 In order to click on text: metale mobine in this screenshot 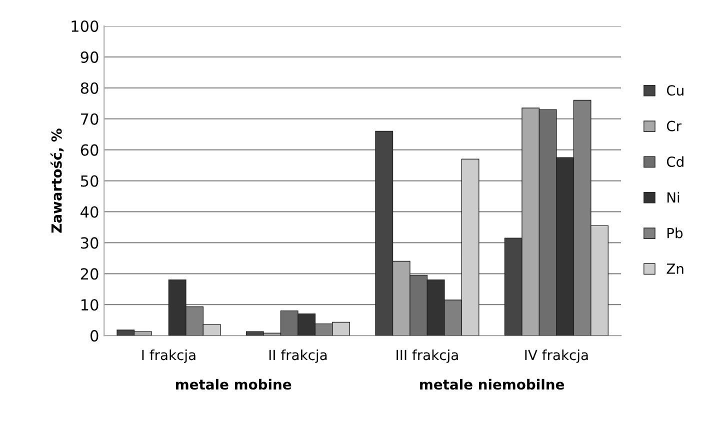, I will do `click(234, 384)`.